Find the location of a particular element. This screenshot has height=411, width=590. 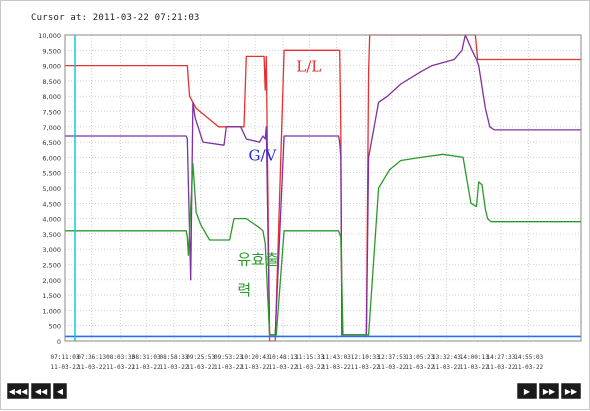

nav-prev-page-button: ◀◀ is located at coordinates (41, 391).